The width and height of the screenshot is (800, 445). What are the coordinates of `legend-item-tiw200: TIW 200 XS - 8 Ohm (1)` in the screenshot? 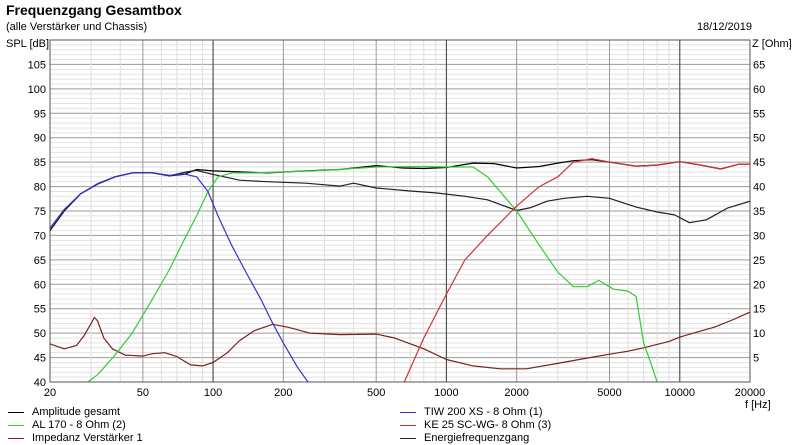 It's located at (471, 412).